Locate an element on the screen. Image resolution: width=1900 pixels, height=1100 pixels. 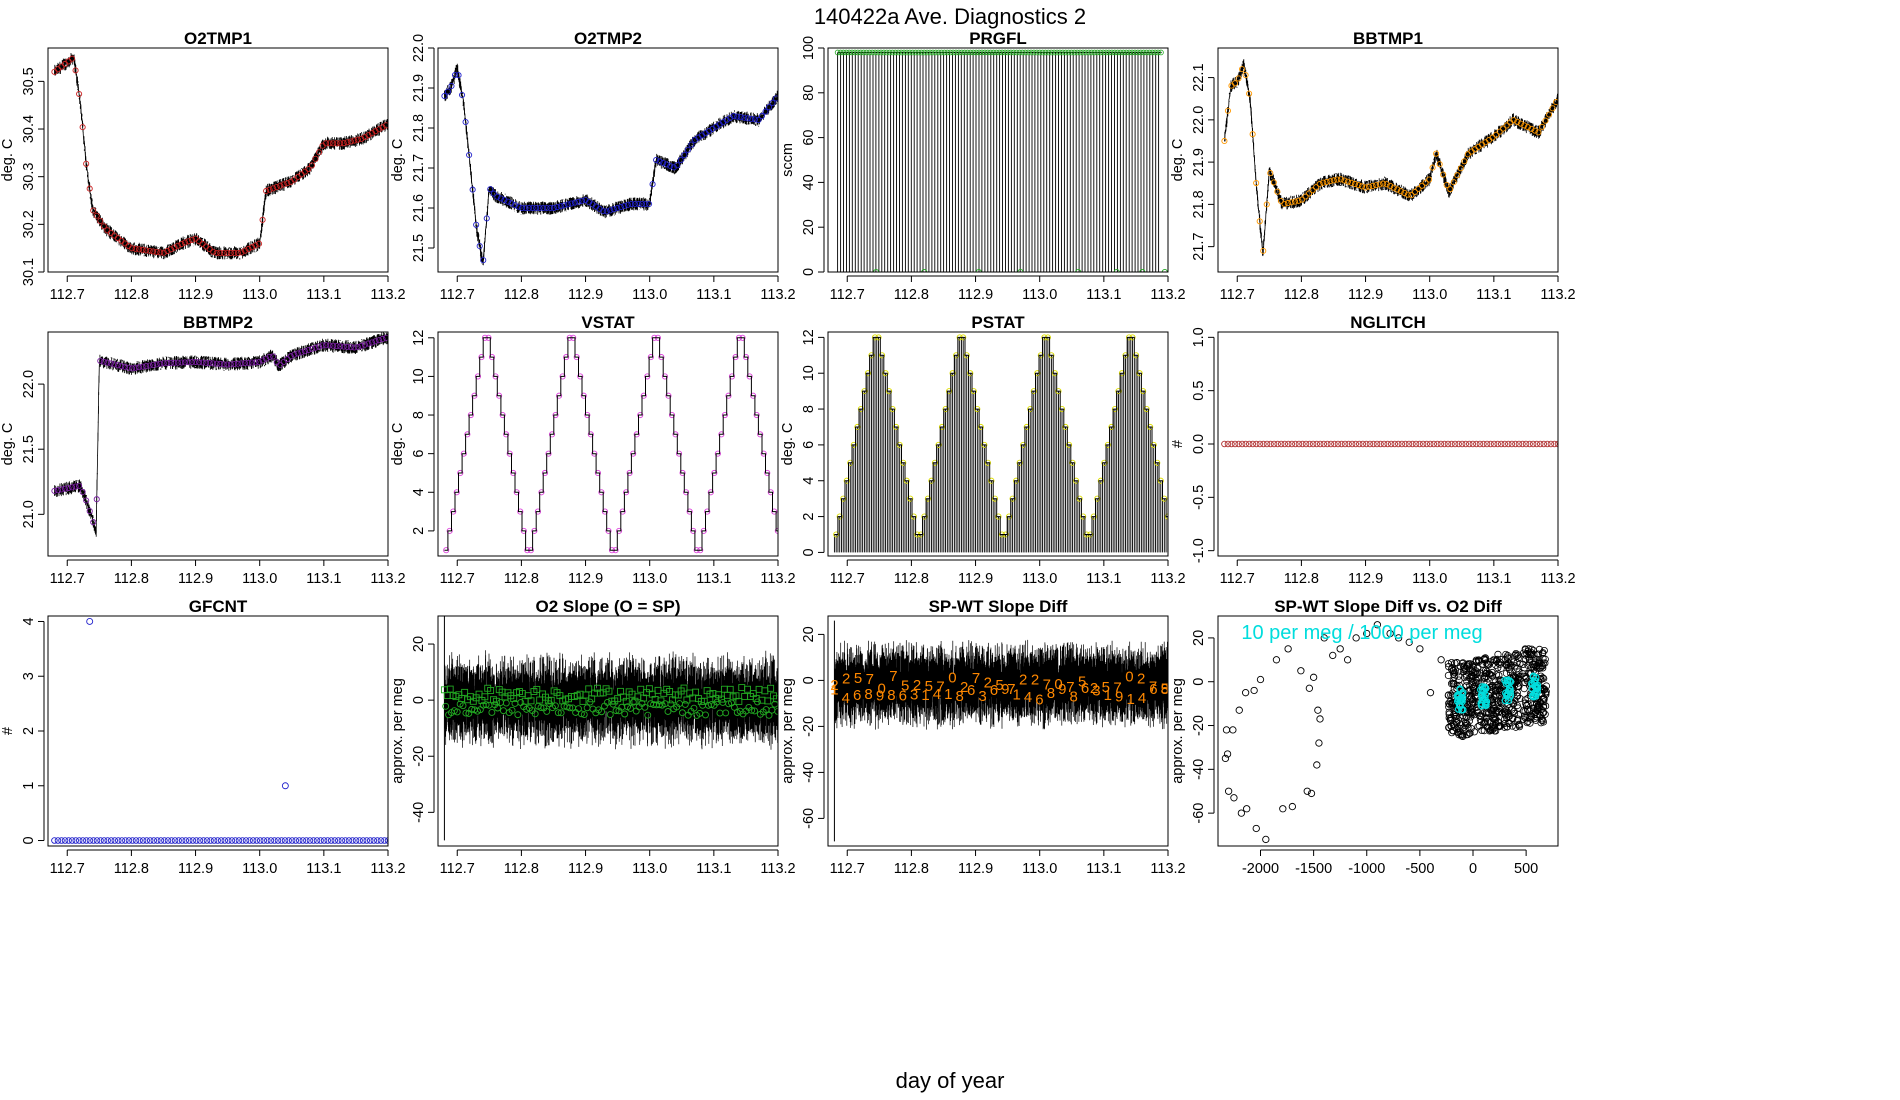
y-tick-label: 0 is located at coordinates (809, 272).